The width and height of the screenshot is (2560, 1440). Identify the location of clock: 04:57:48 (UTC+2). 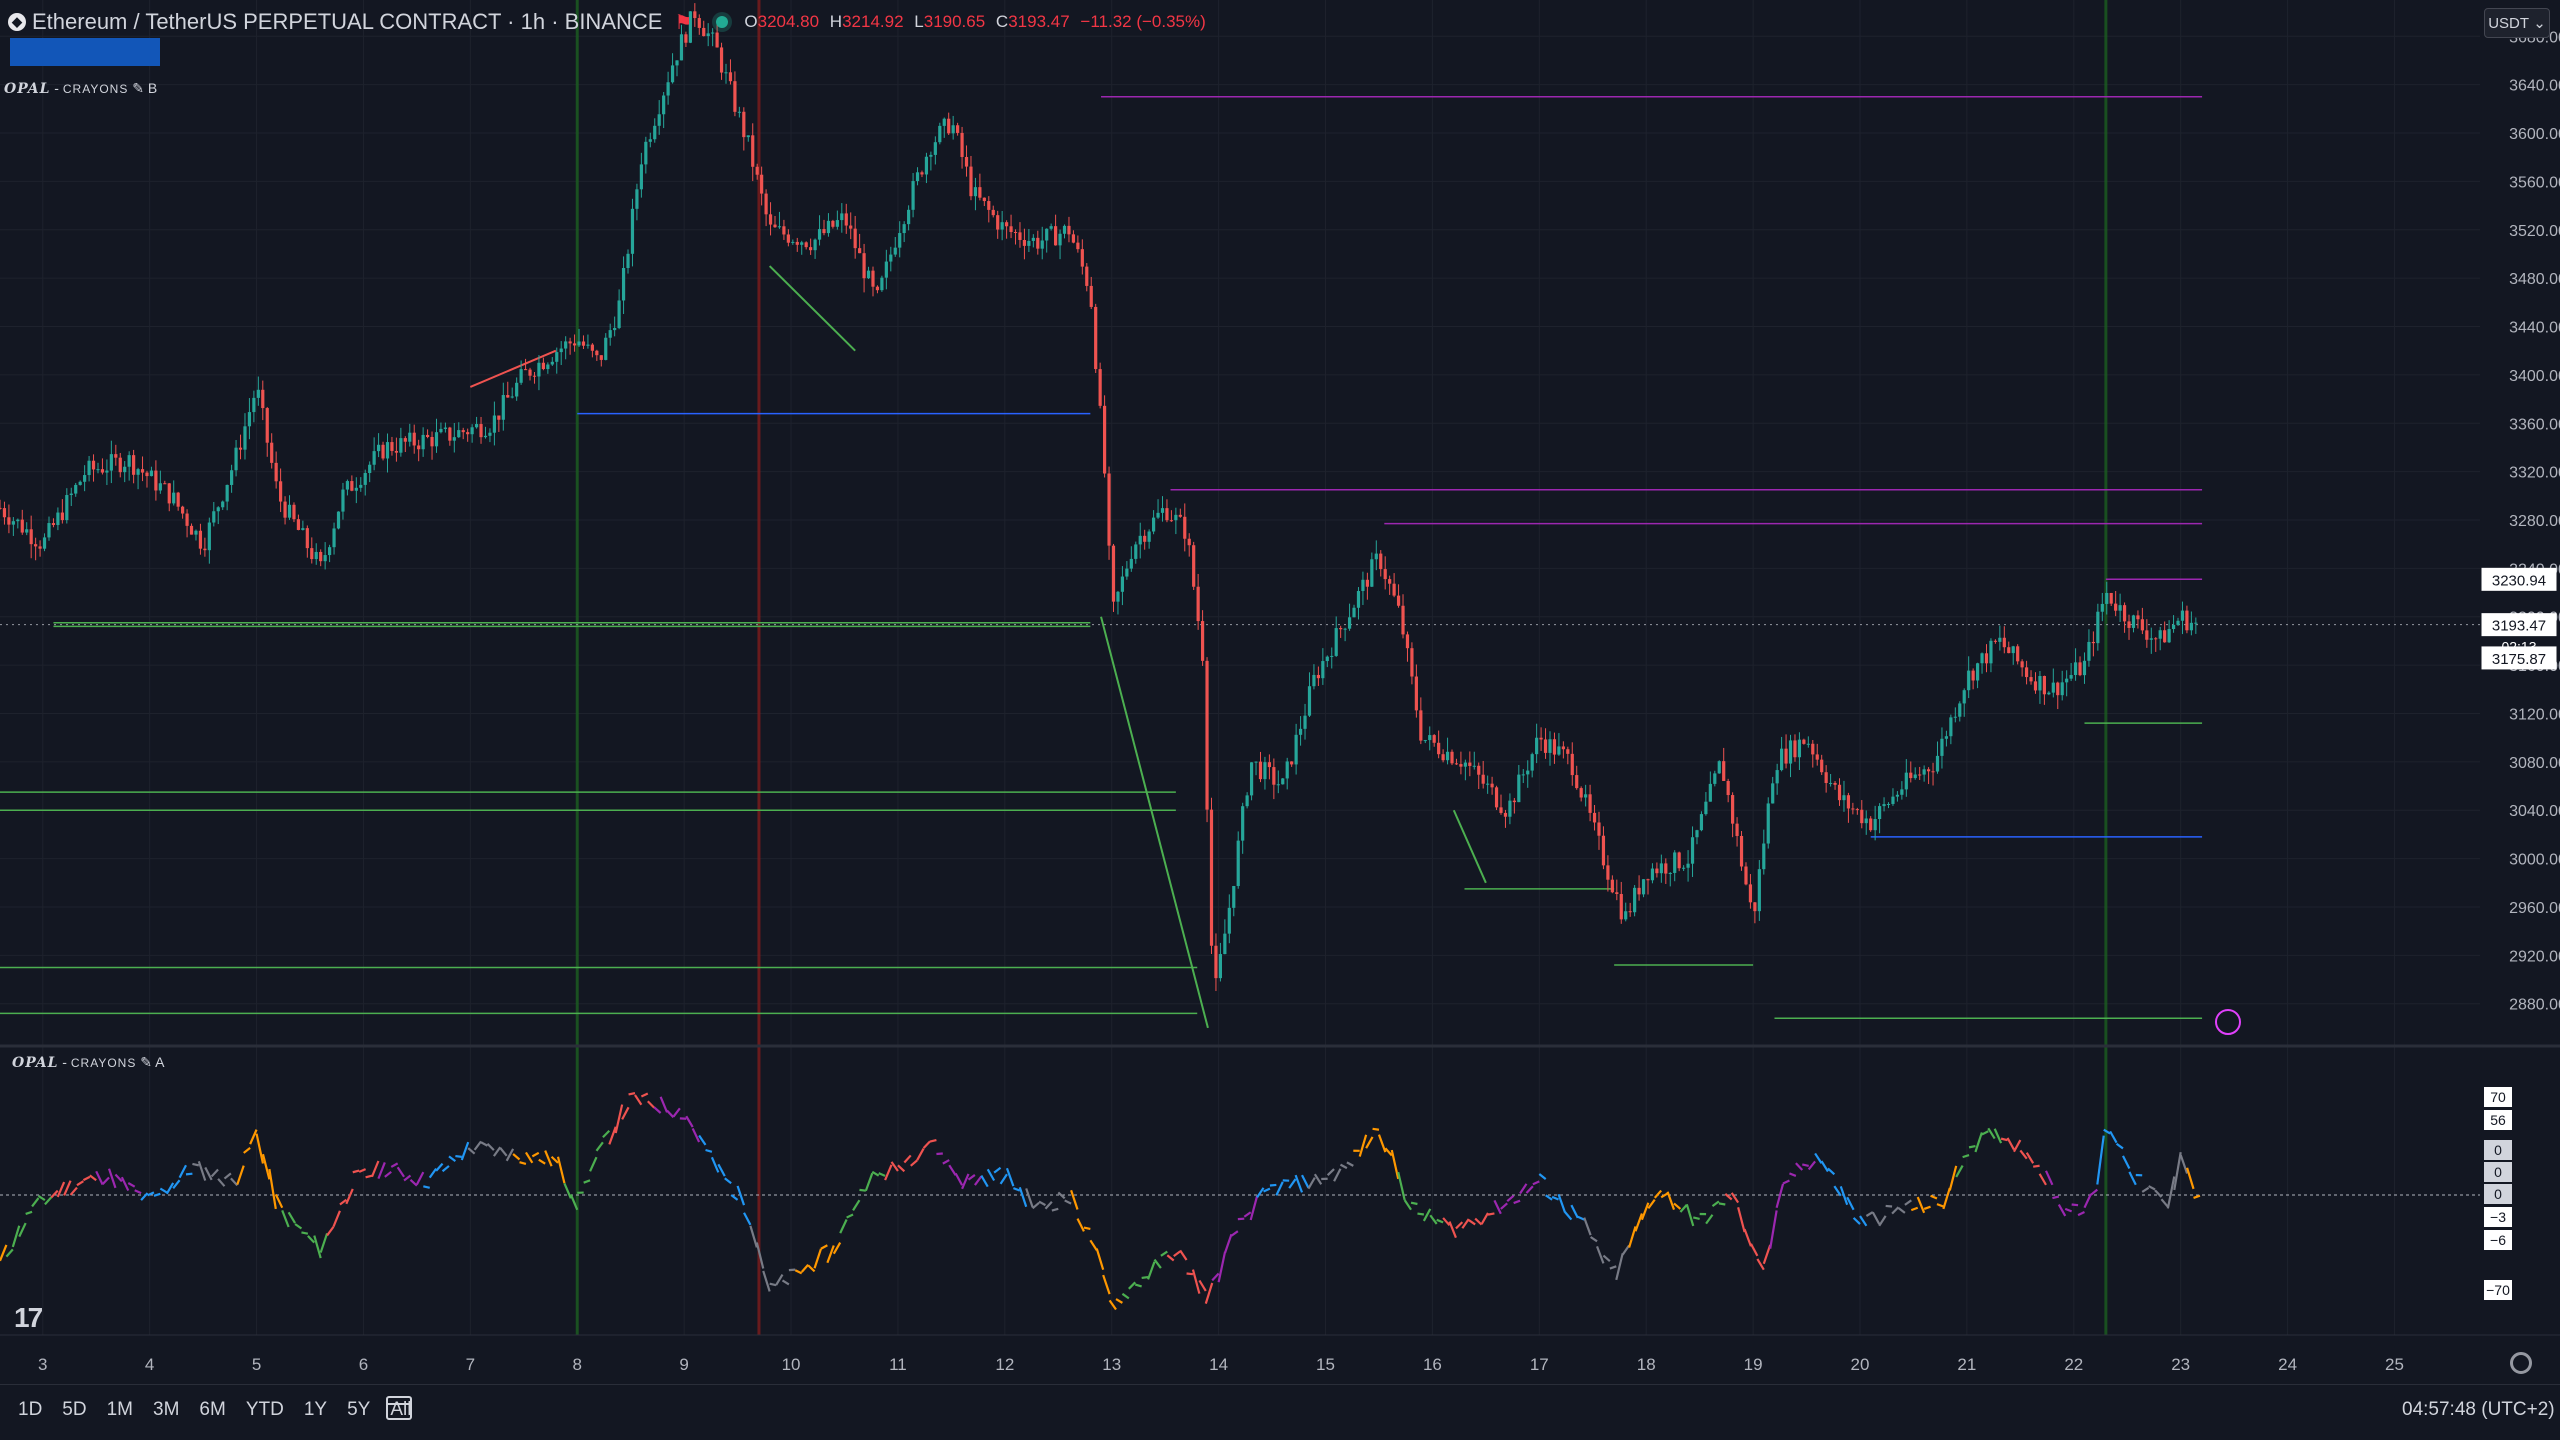
(2478, 1410).